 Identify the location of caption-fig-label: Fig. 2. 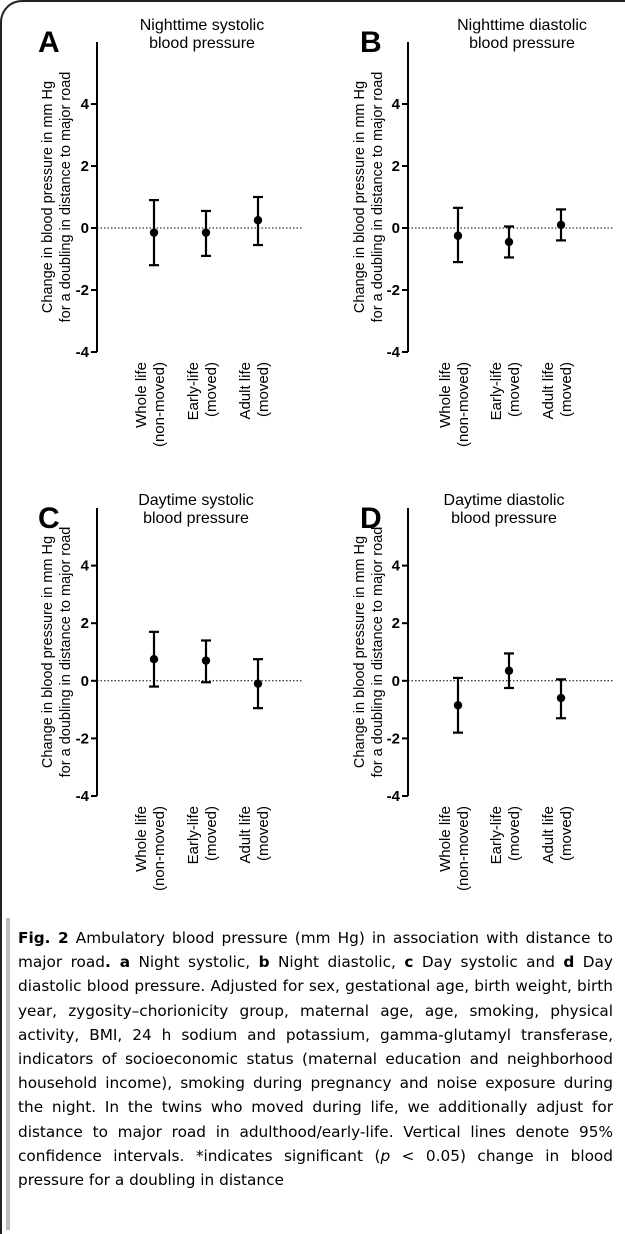
(43, 938).